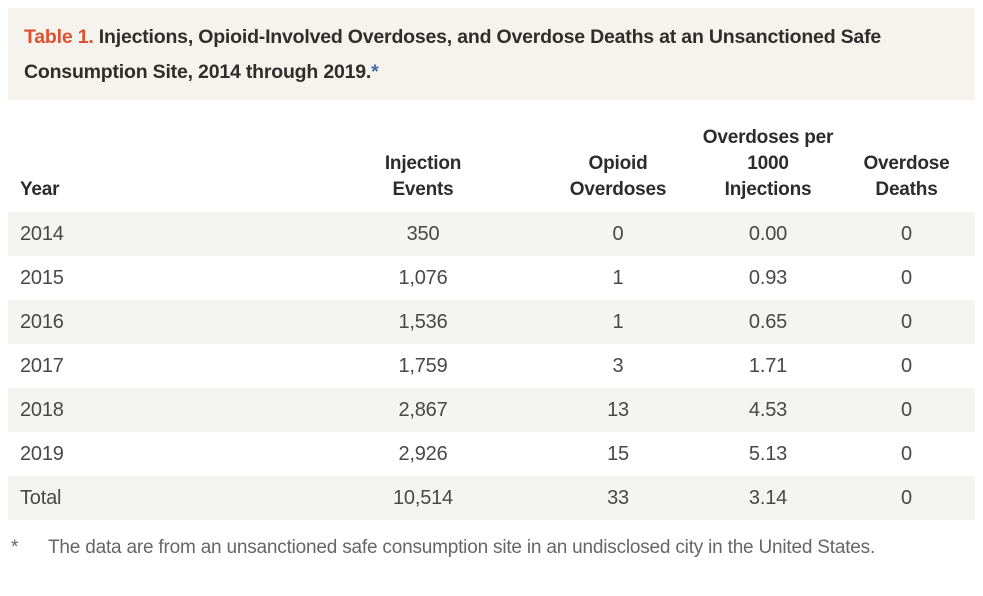 This screenshot has height=596, width=983. Describe the element at coordinates (618, 176) in the screenshot. I see `col-header-opioid-overdoses: Opioid Overdoses` at that location.